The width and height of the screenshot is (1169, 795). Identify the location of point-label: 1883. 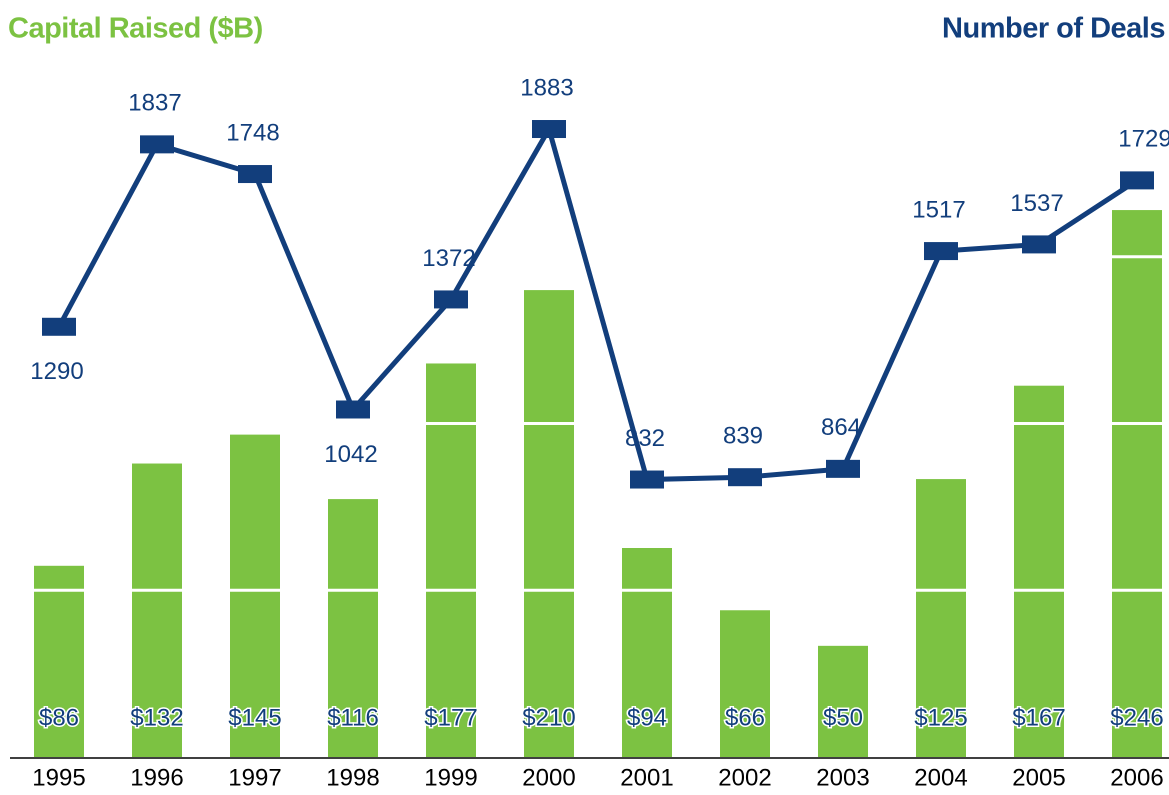
(546, 87).